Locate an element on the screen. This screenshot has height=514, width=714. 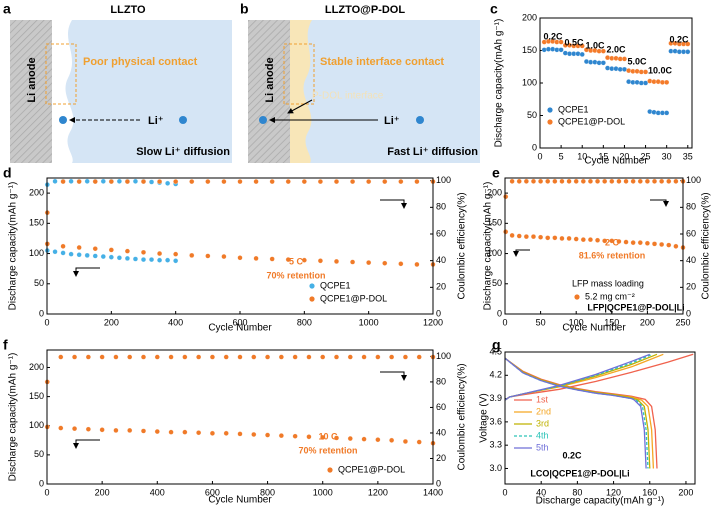
x-tick-label: 200 is located at coordinates (102, 492).